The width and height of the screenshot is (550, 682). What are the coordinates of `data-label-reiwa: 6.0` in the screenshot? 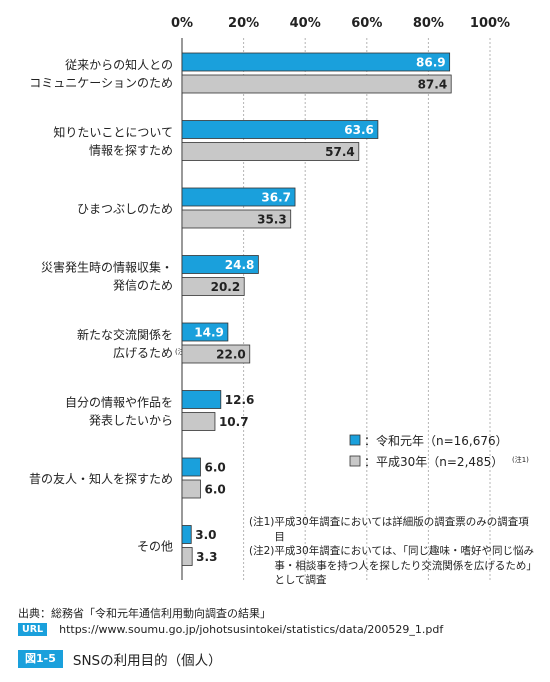 It's located at (214, 468).